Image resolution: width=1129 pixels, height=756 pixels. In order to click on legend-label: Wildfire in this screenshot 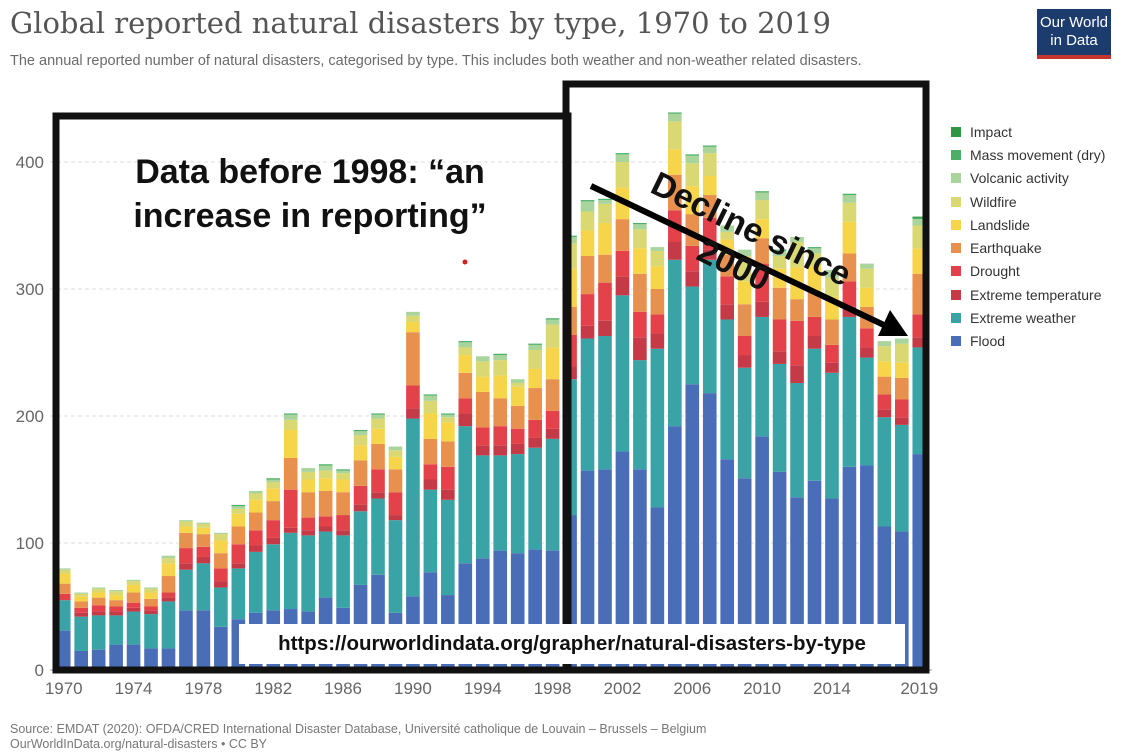, I will do `click(993, 201)`.